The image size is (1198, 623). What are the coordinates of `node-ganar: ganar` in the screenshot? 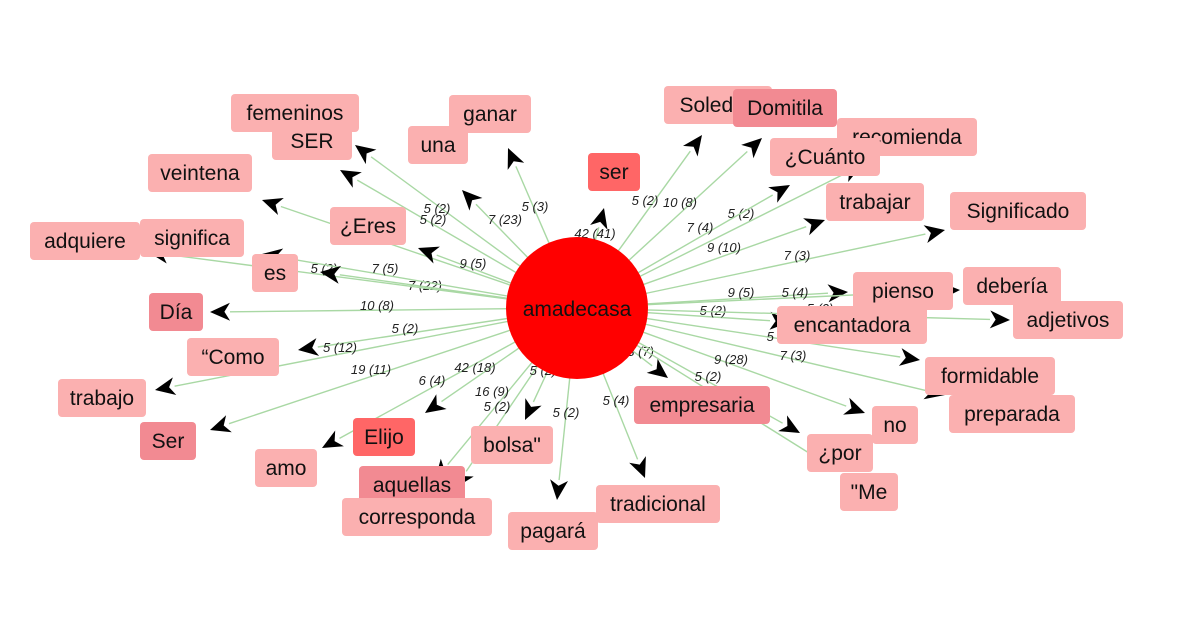 It's located at (490, 114).